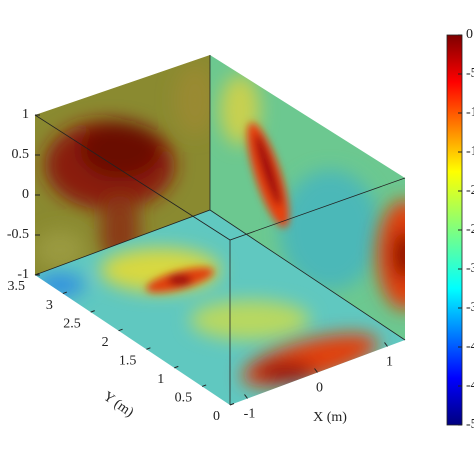 The height and width of the screenshot is (474, 474). Describe the element at coordinates (470, 307) in the screenshot. I see `colorbar-tick-label: -35` at that location.